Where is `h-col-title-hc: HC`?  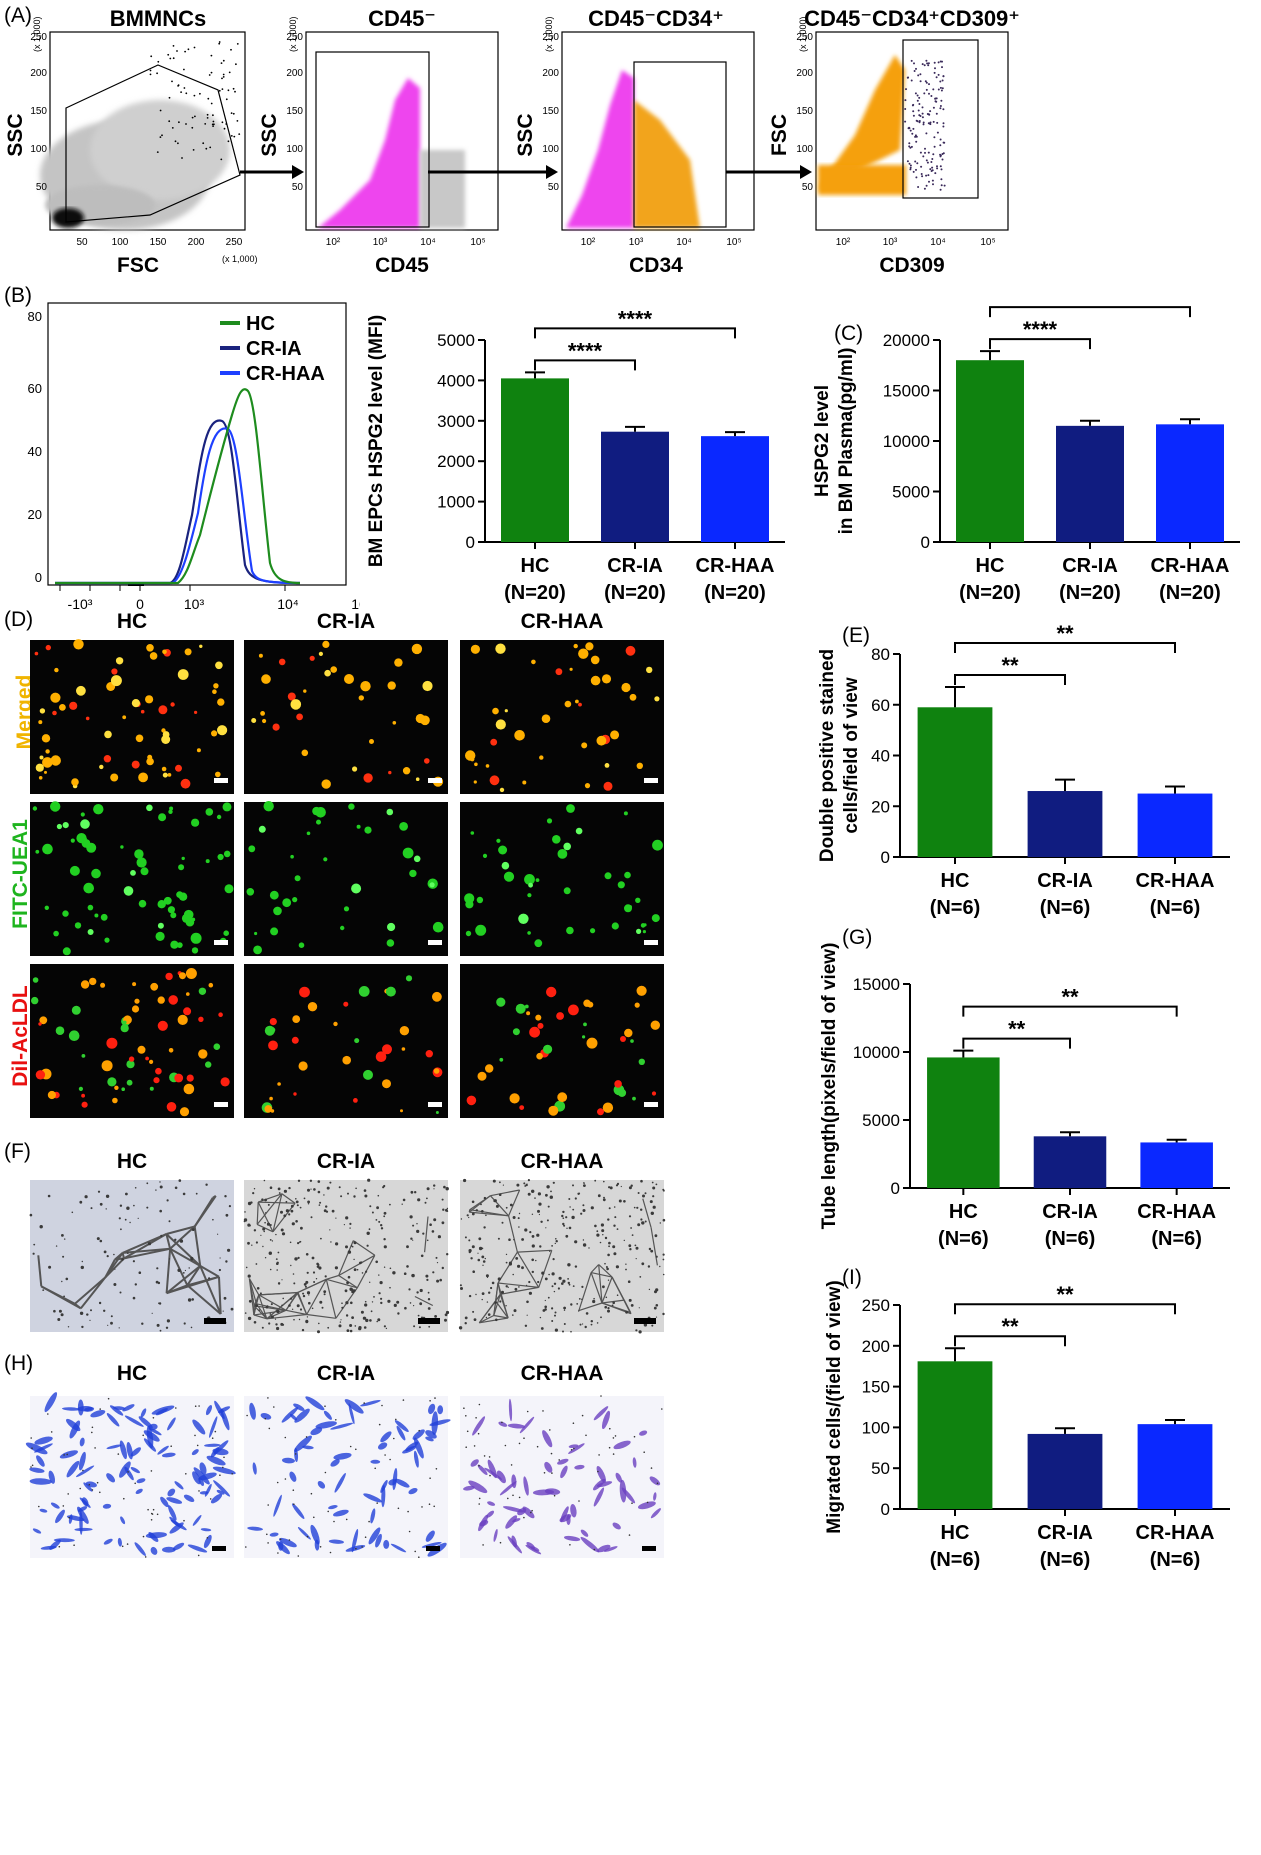 h-col-title-hc: HC is located at coordinates (132, 1373).